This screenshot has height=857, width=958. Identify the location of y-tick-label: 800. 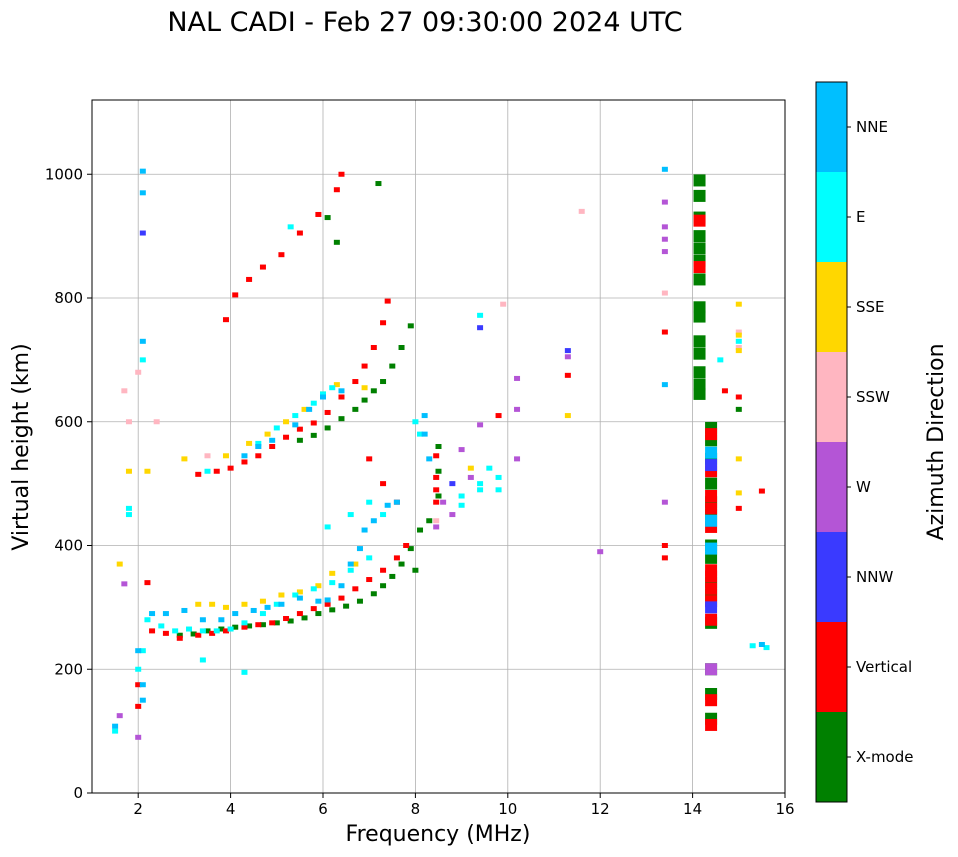
(68, 298).